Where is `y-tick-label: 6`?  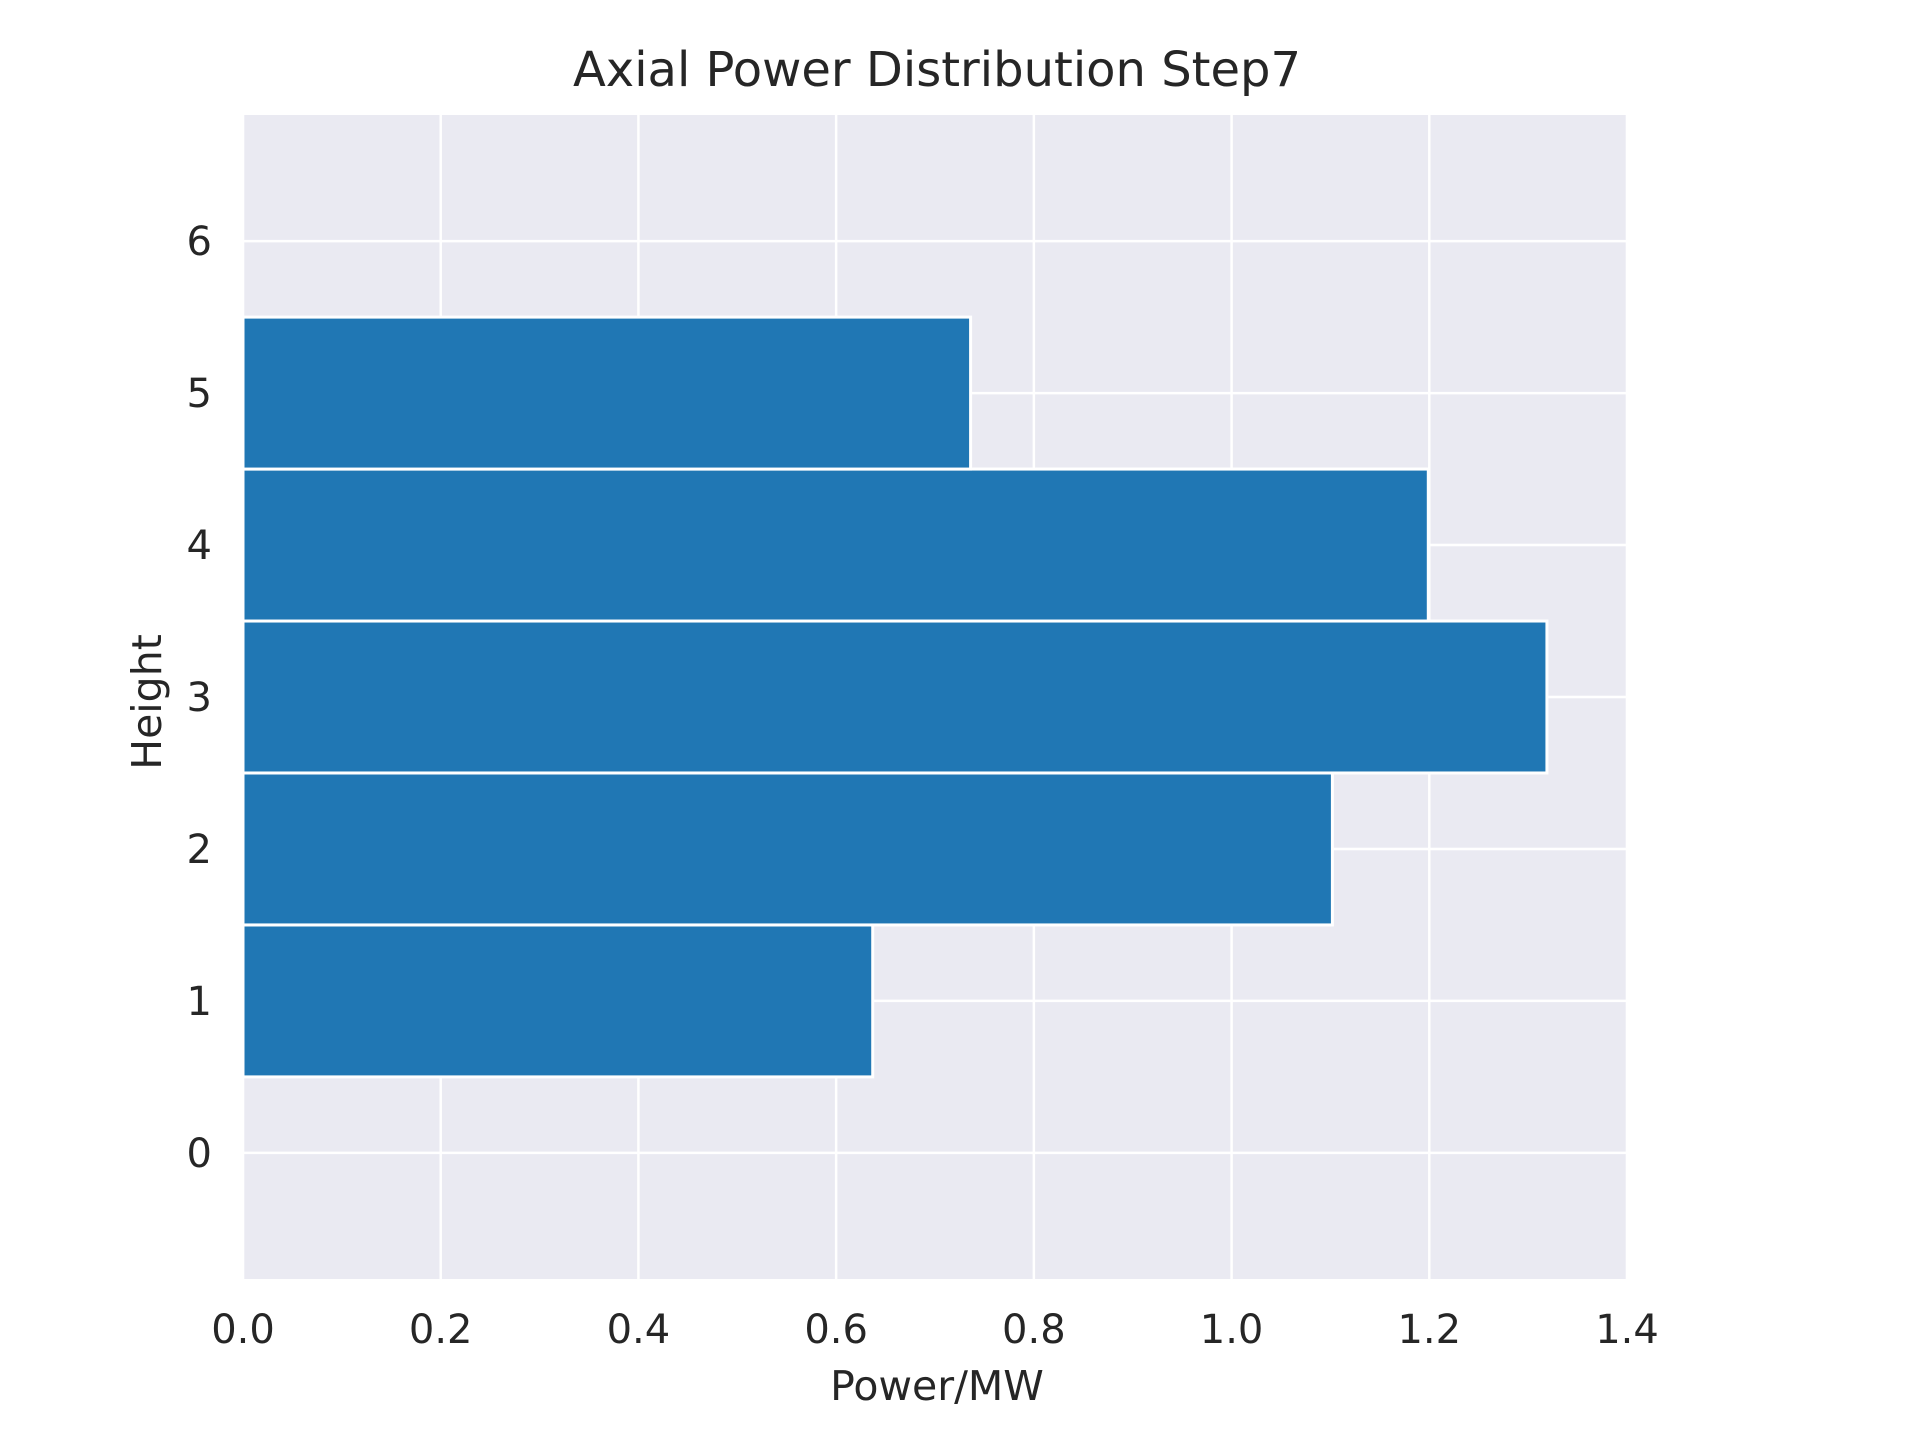
y-tick-label: 6 is located at coordinates (199, 242).